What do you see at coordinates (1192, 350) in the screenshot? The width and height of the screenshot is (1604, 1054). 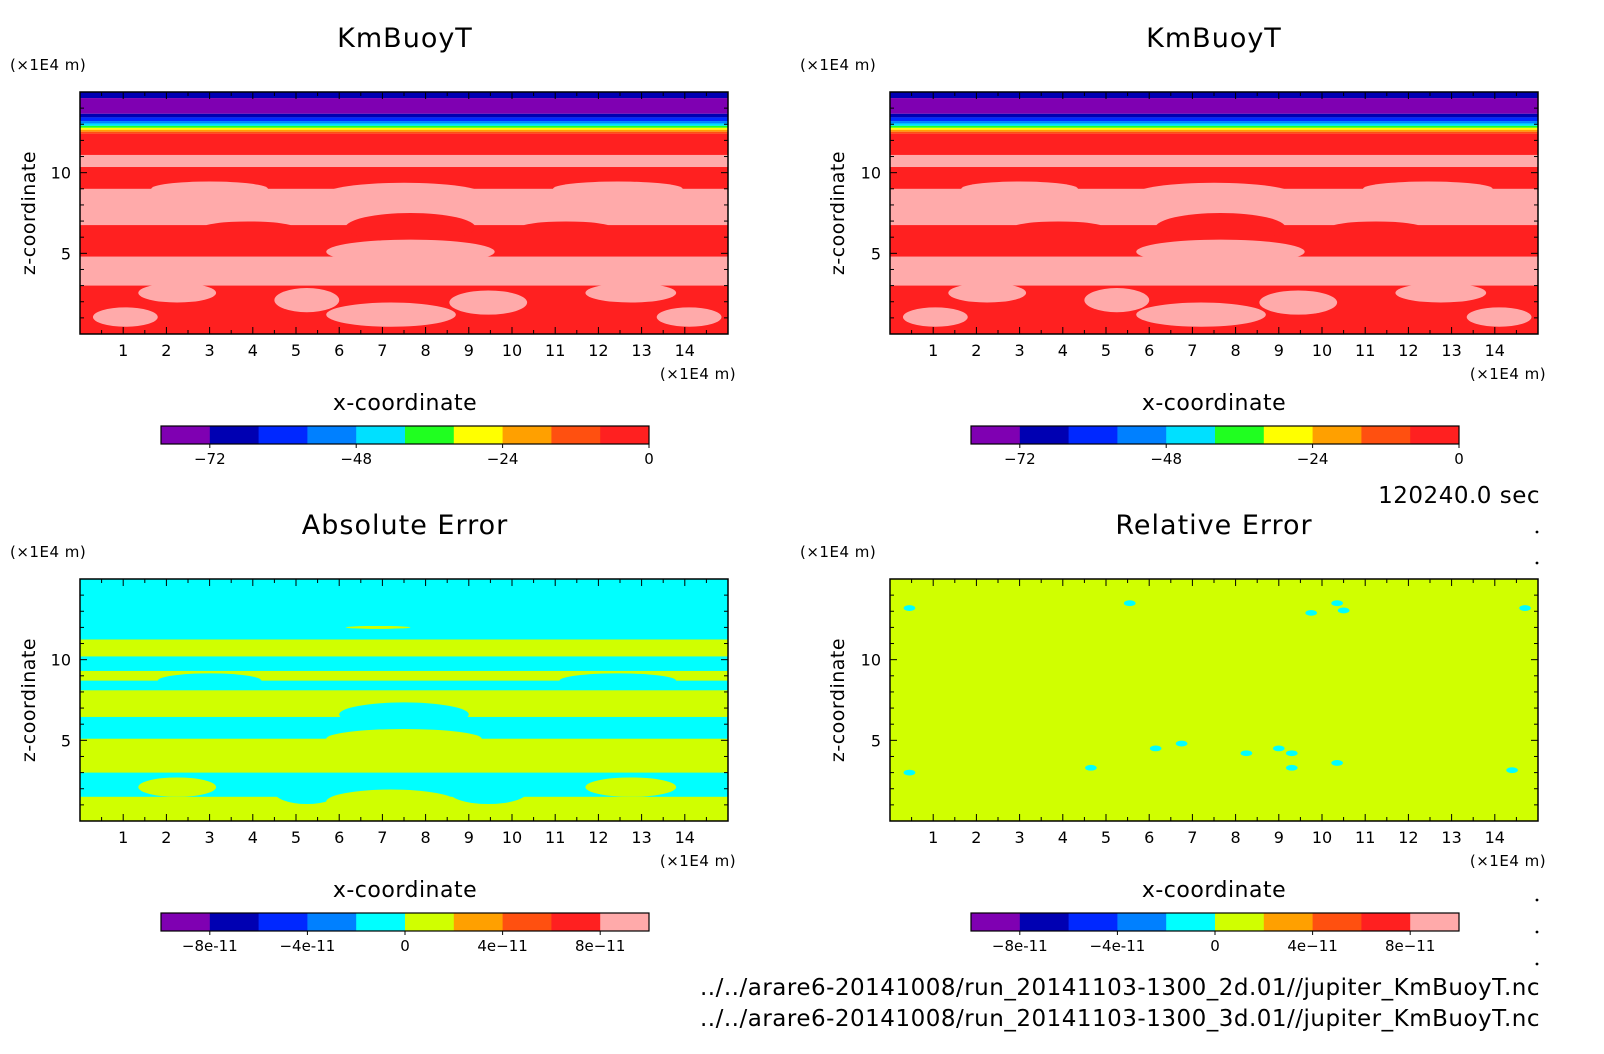 I see `x-tick-label: 7` at bounding box center [1192, 350].